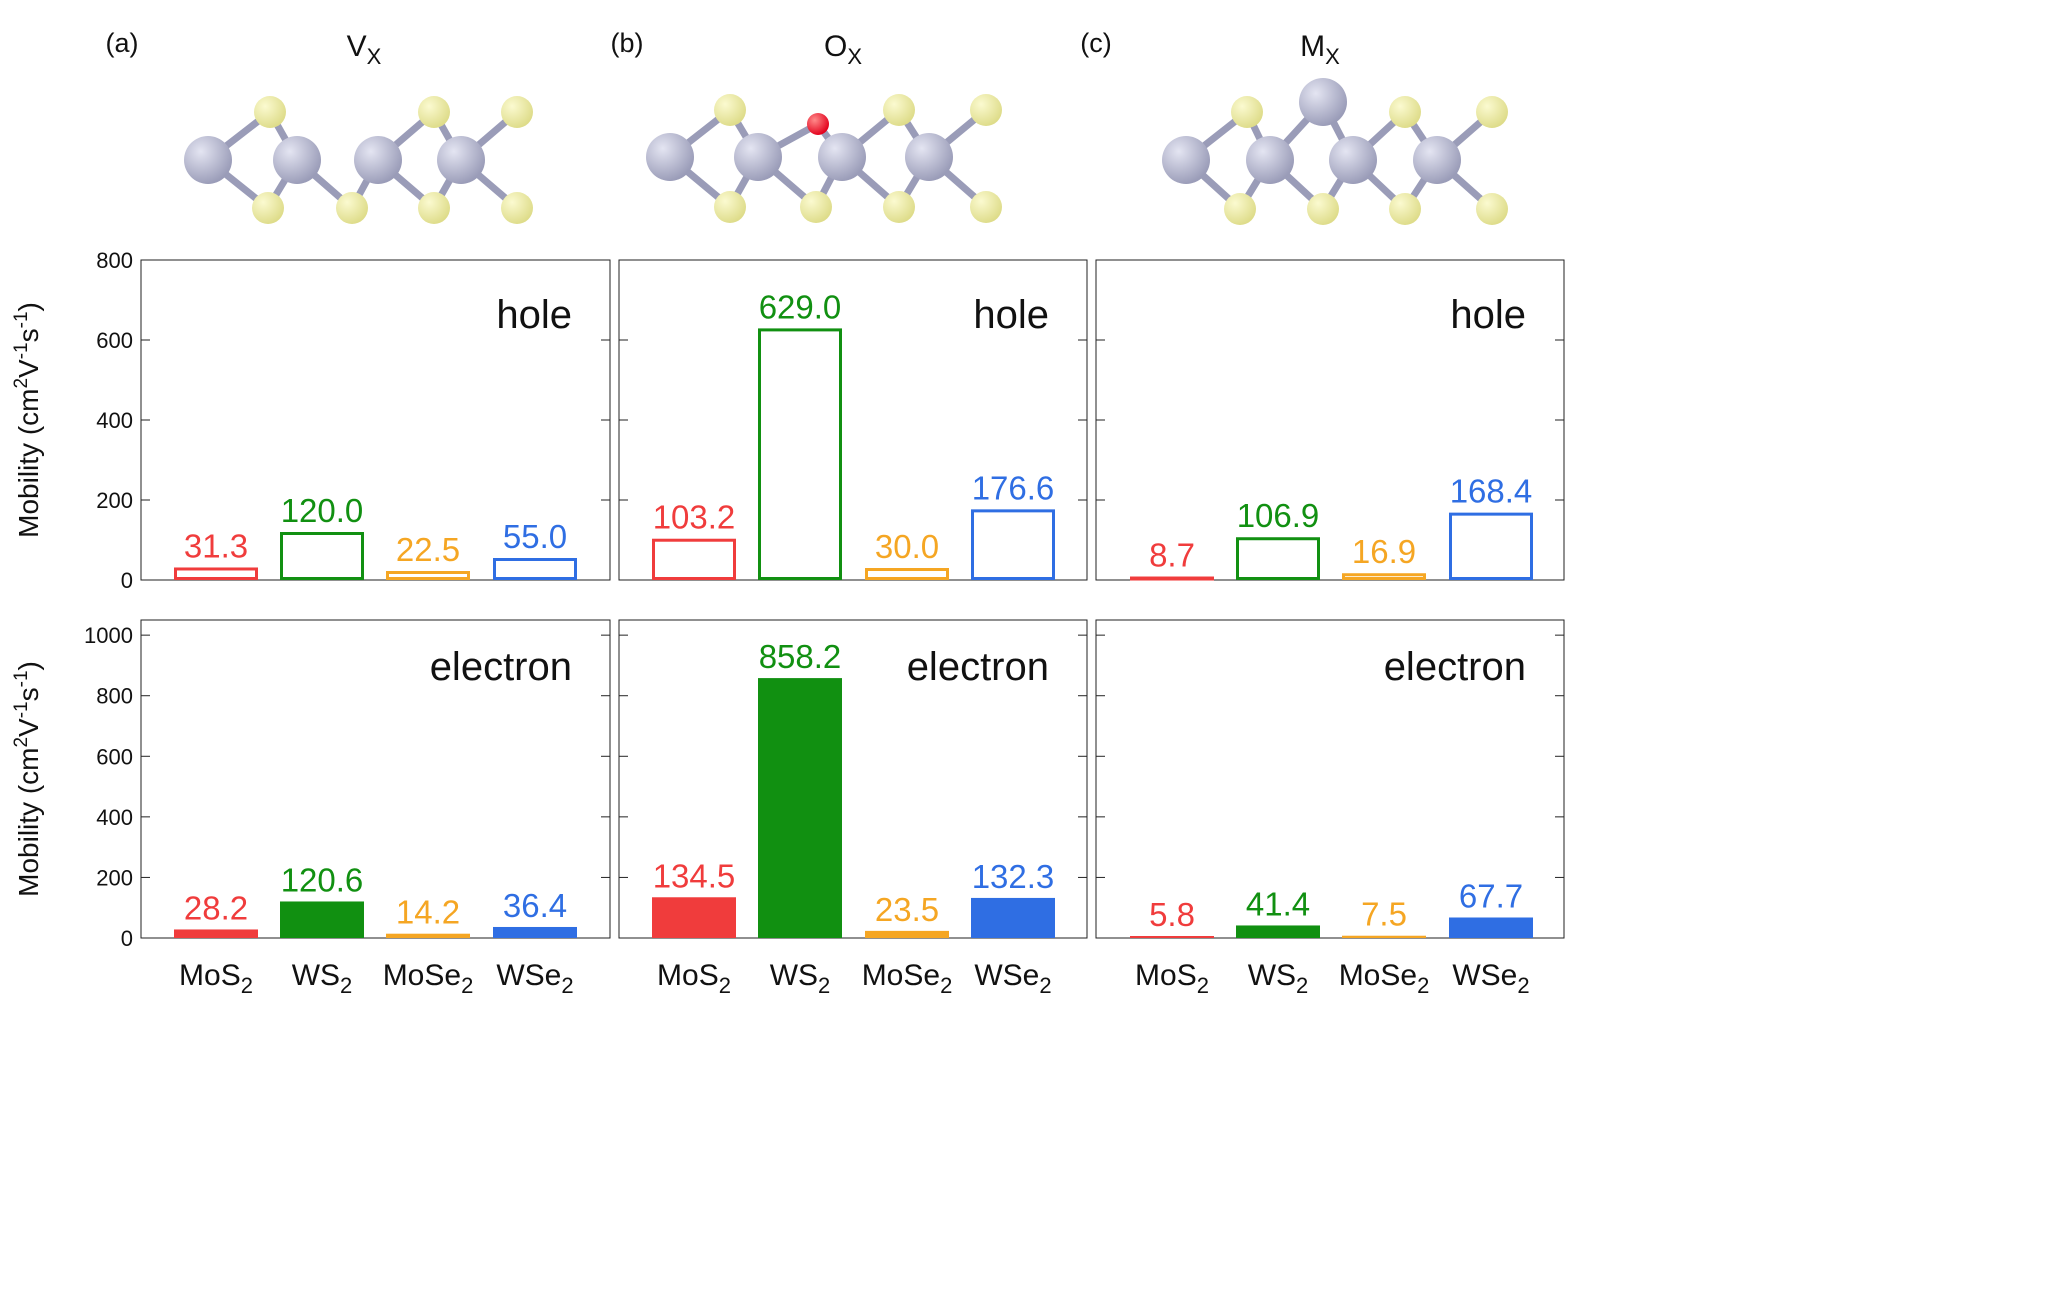  I want to click on data-label: 16.9, so click(1384, 551).